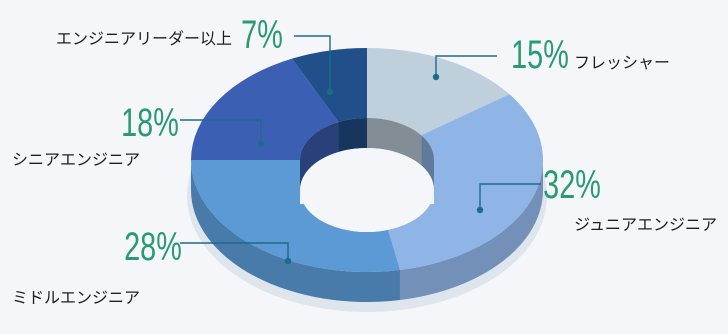 The height and width of the screenshot is (334, 728). Describe the element at coordinates (262, 34) in the screenshot. I see `slice-percent-label-5: 7%` at that location.